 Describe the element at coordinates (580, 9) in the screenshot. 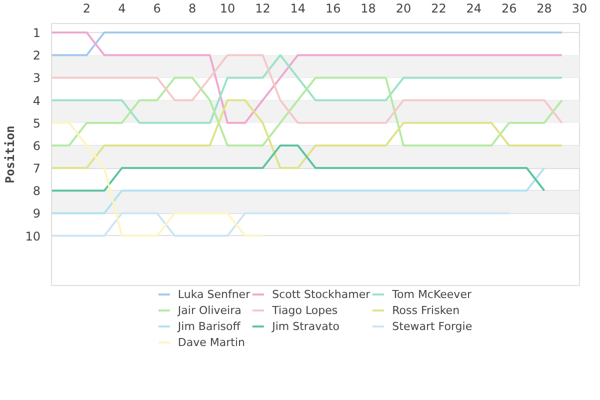

I see `x-tick-label: 30` at that location.